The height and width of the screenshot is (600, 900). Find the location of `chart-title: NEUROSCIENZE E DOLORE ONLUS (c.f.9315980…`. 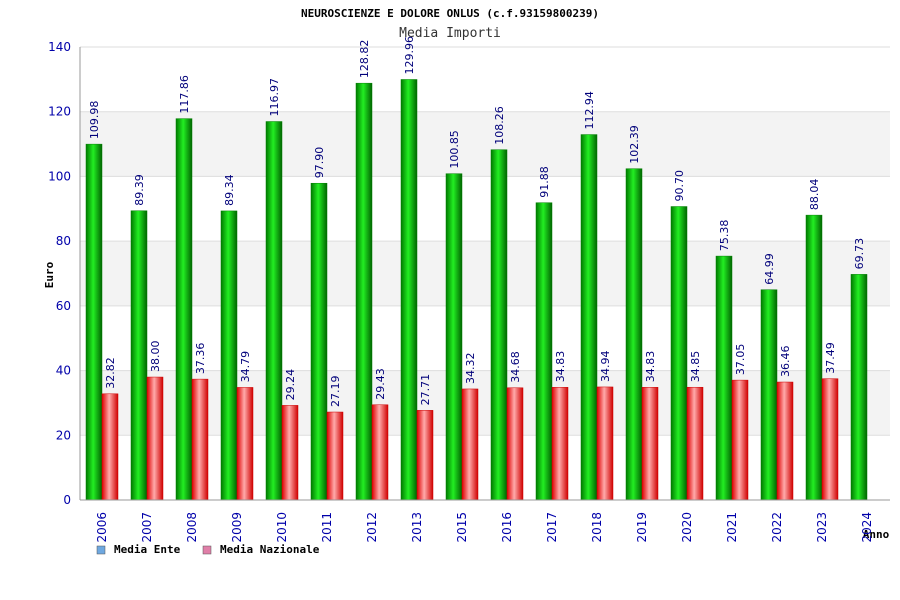

chart-title: NEUROSCIENZE E DOLORE ONLUS (c.f.9315980… is located at coordinates (450, 13).